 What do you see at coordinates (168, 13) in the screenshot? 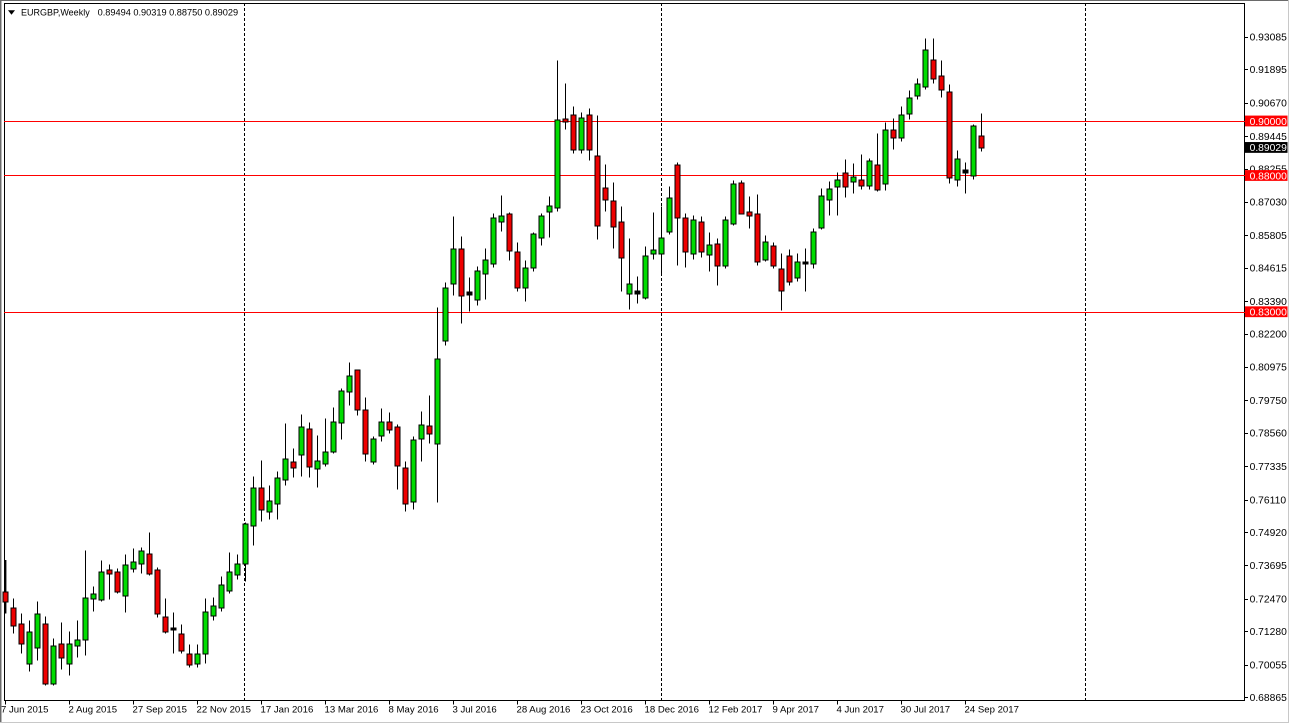
I see `svg-text:0.89494 0.90319 0.88750 0.8902: 0.89494 0.90319 0.88750 0.89029` at bounding box center [168, 13].